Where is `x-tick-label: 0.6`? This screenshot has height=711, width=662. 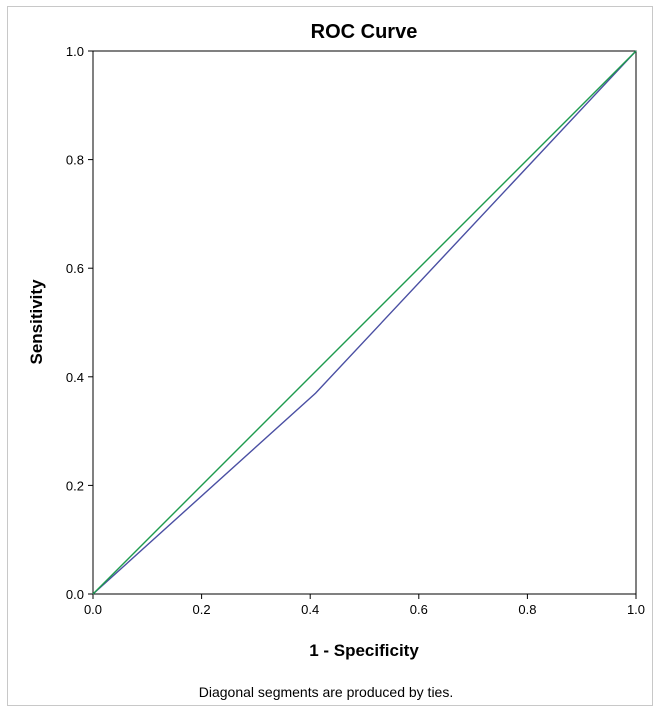
x-tick-label: 0.6 is located at coordinates (419, 609).